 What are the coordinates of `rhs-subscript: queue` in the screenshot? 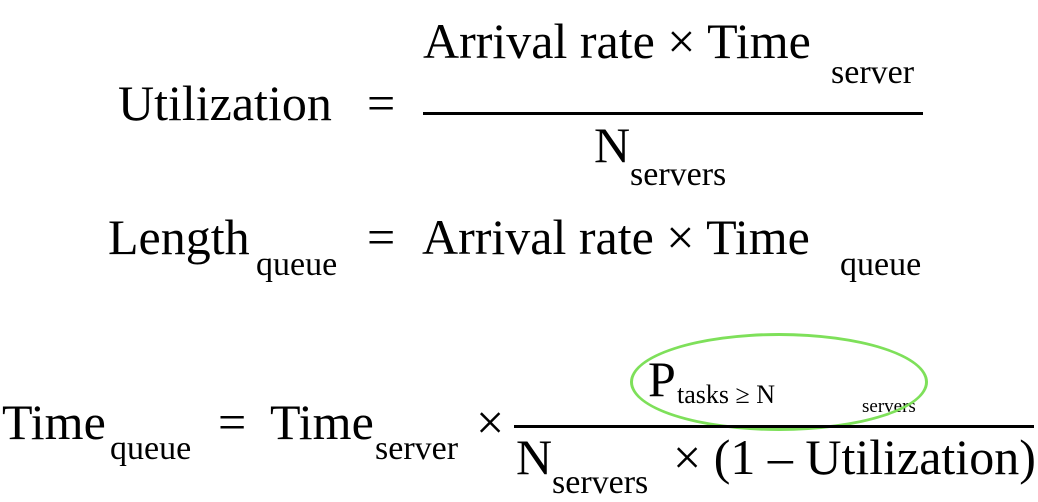 It's located at (881, 264).